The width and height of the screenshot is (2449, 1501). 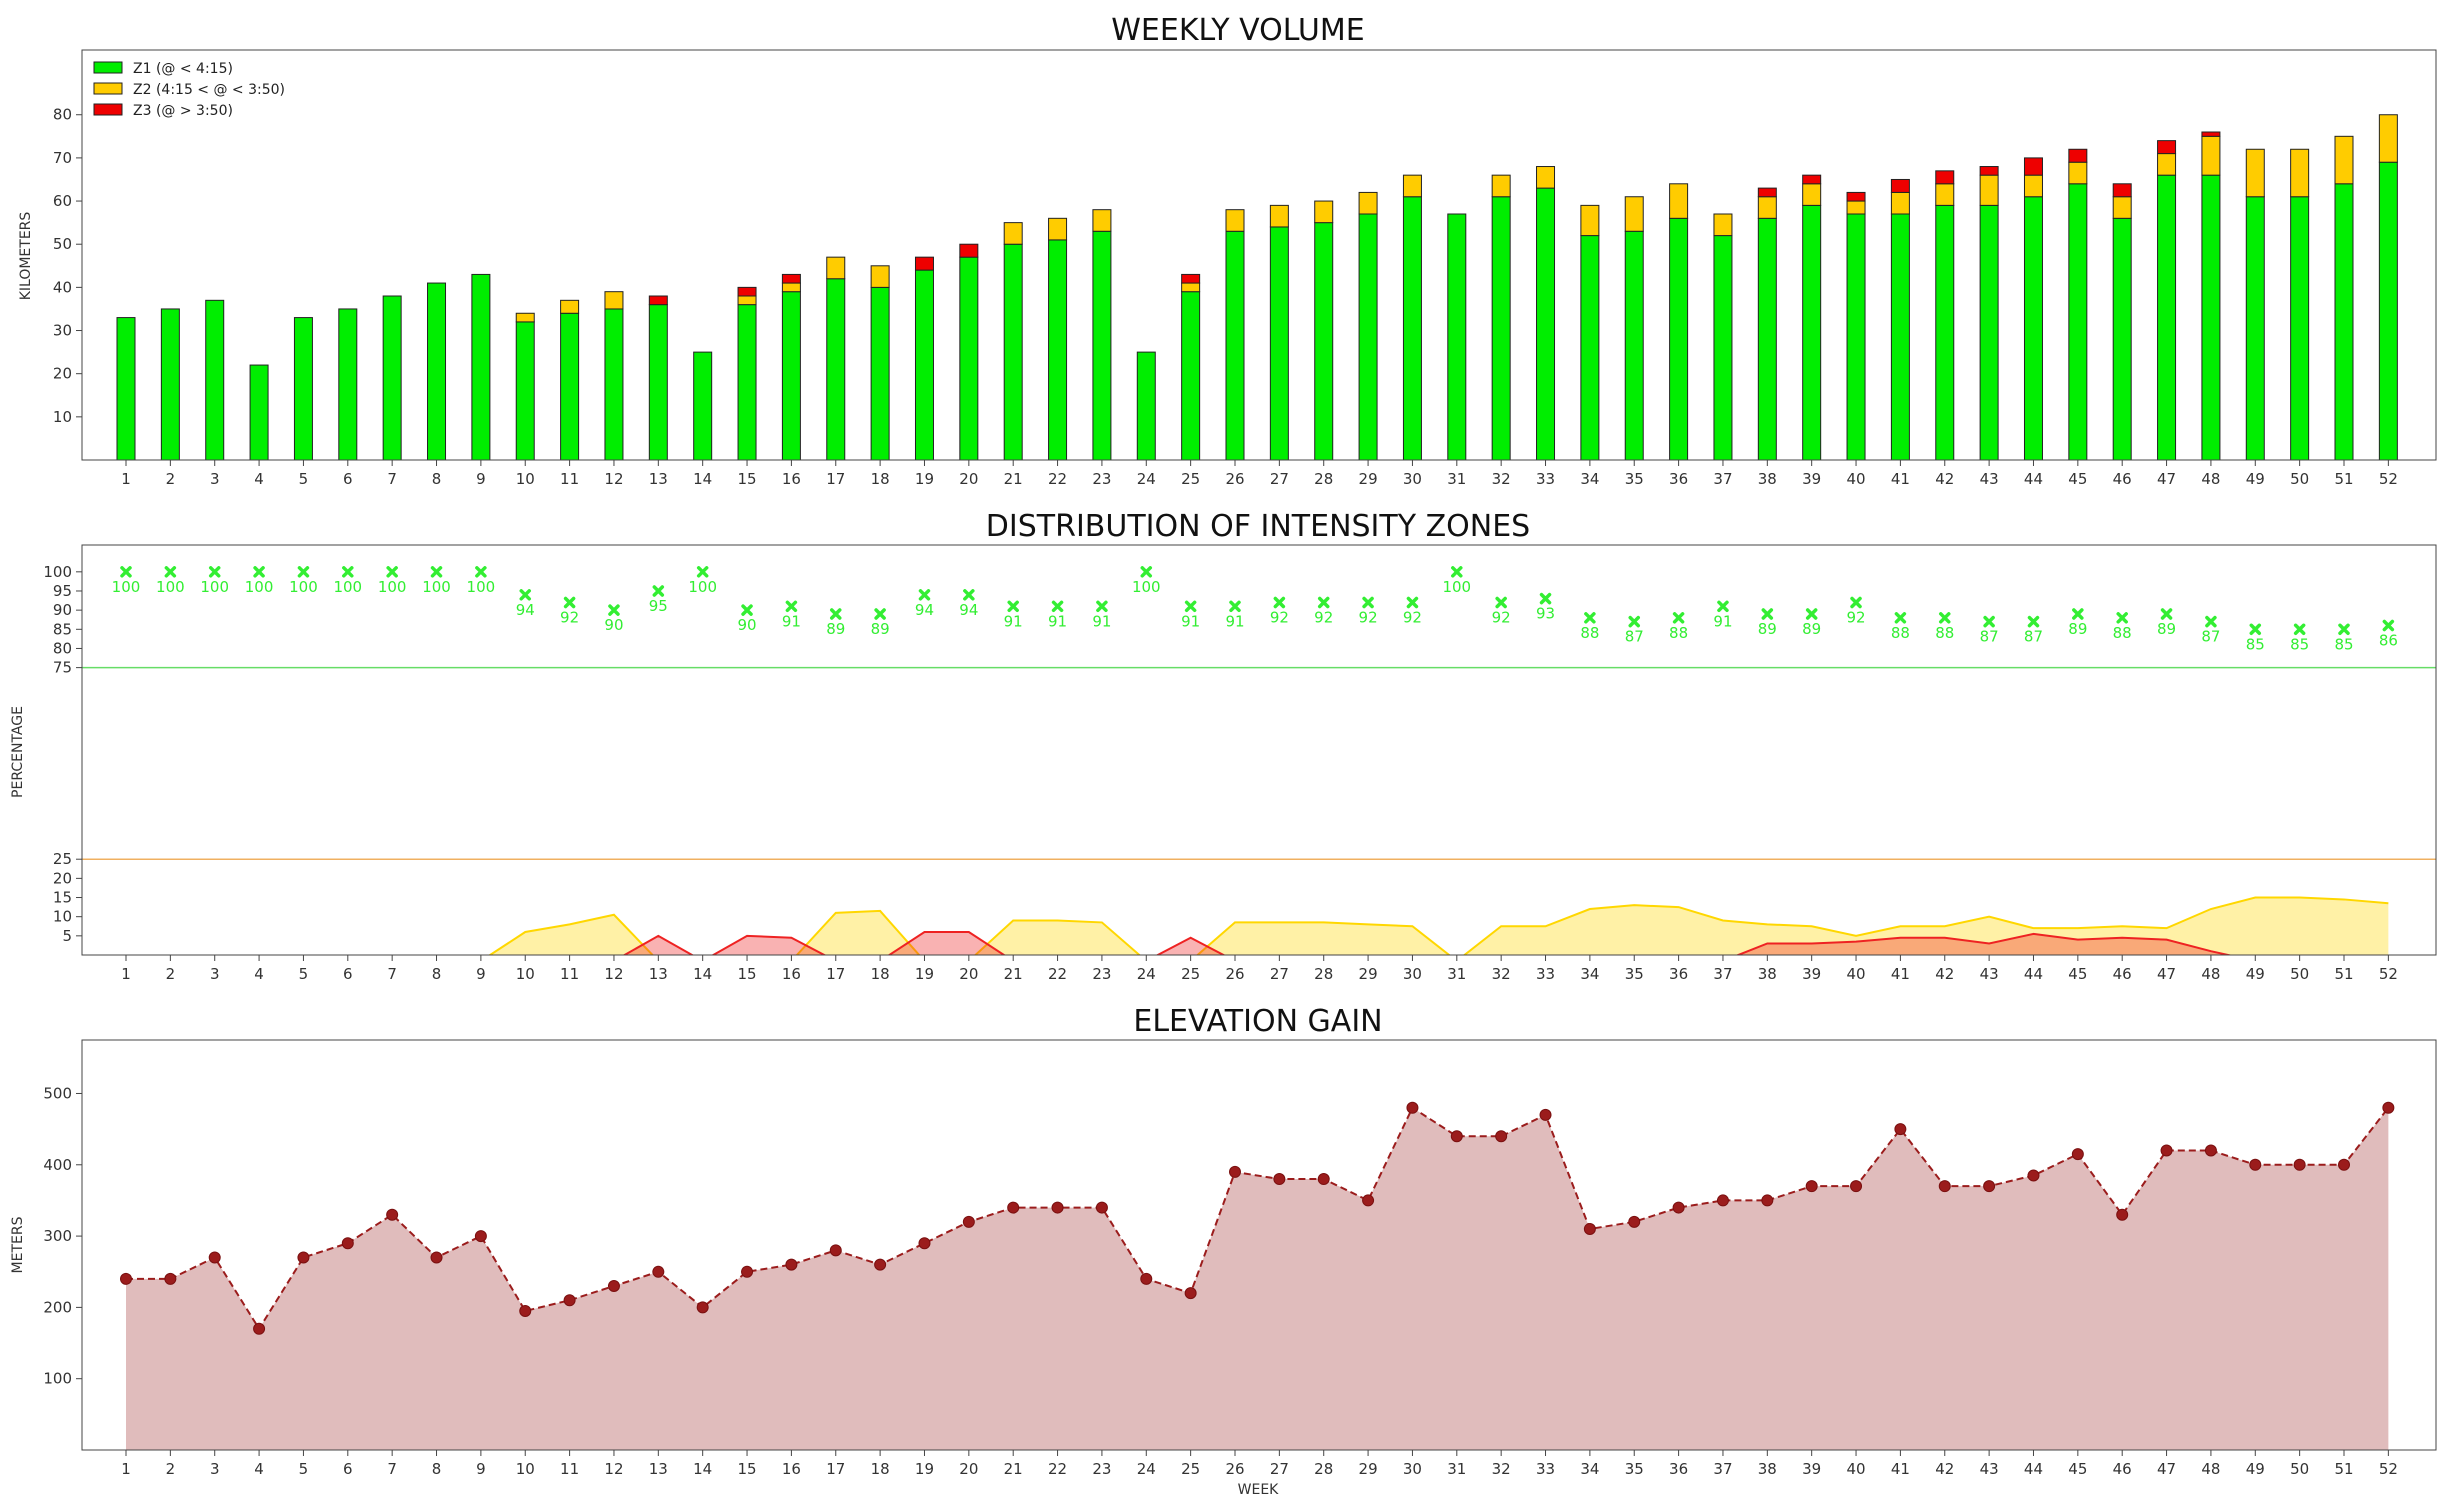 What do you see at coordinates (924, 610) in the screenshot?
I see `z1-value-label: 94` at bounding box center [924, 610].